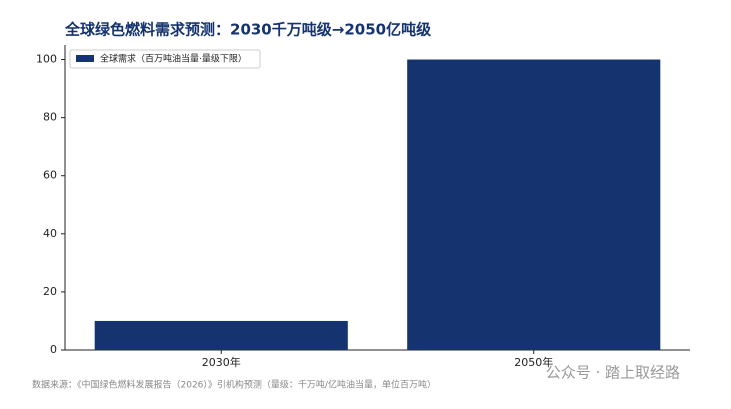  Describe the element at coordinates (53, 349) in the screenshot. I see `y-tick-label: 0` at that location.